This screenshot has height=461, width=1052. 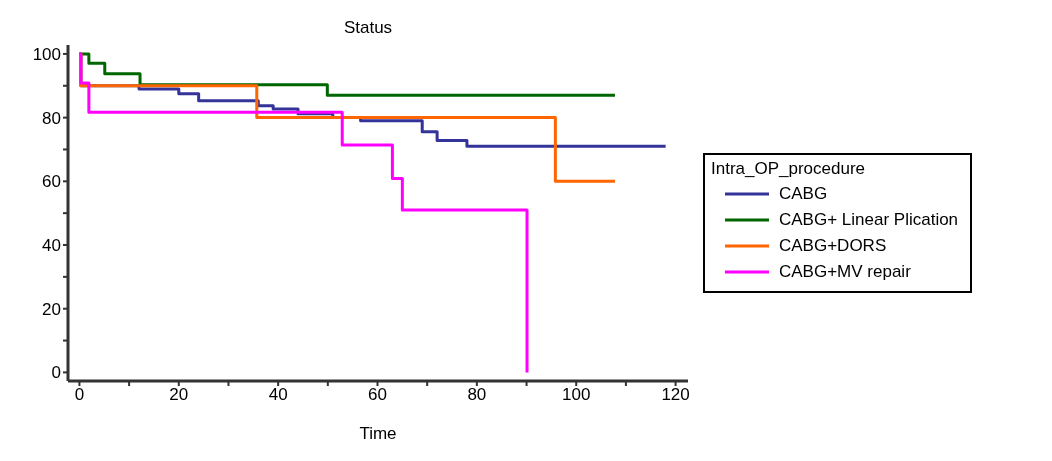 I want to click on x-tick-label: 100, so click(x=576, y=395).